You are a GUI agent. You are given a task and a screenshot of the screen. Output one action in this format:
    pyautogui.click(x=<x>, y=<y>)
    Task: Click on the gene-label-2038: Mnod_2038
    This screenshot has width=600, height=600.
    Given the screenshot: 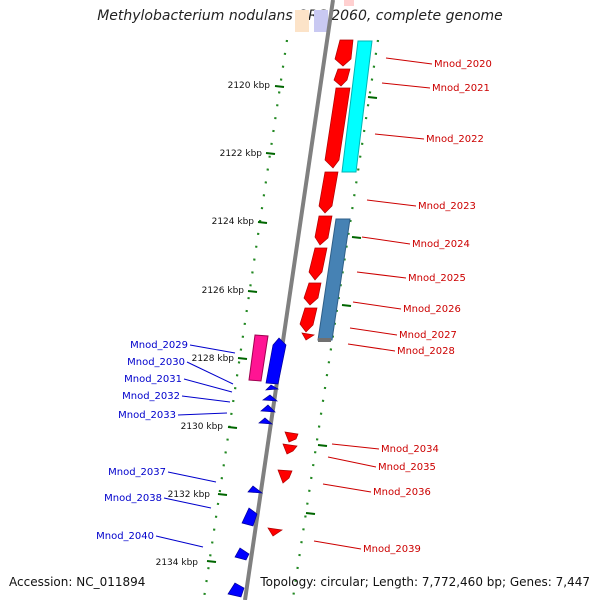 What is the action you would take?
    pyautogui.click(x=133, y=498)
    